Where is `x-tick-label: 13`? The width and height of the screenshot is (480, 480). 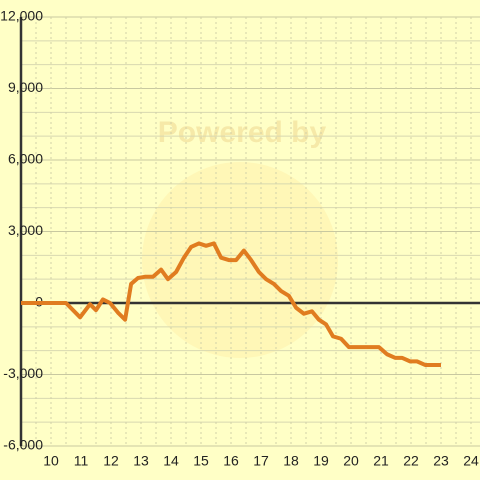 x-tick-label: 13 is located at coordinates (141, 461).